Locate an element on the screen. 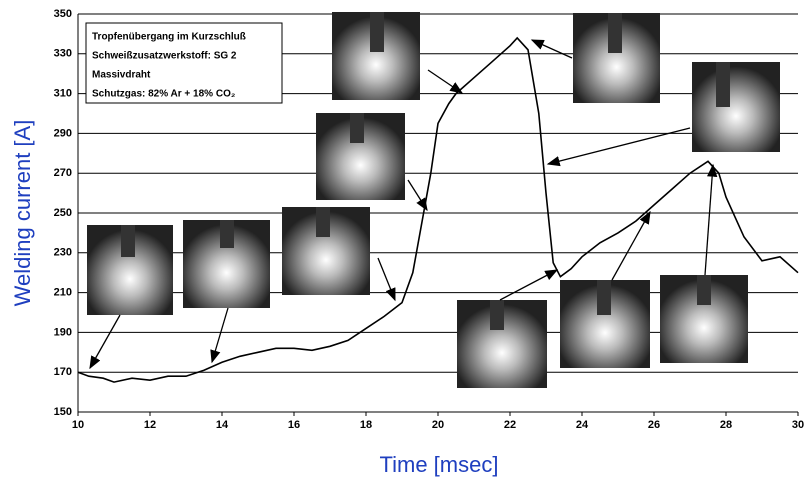 This screenshot has width=807, height=483. y-tick-label: 250 is located at coordinates (63, 213).